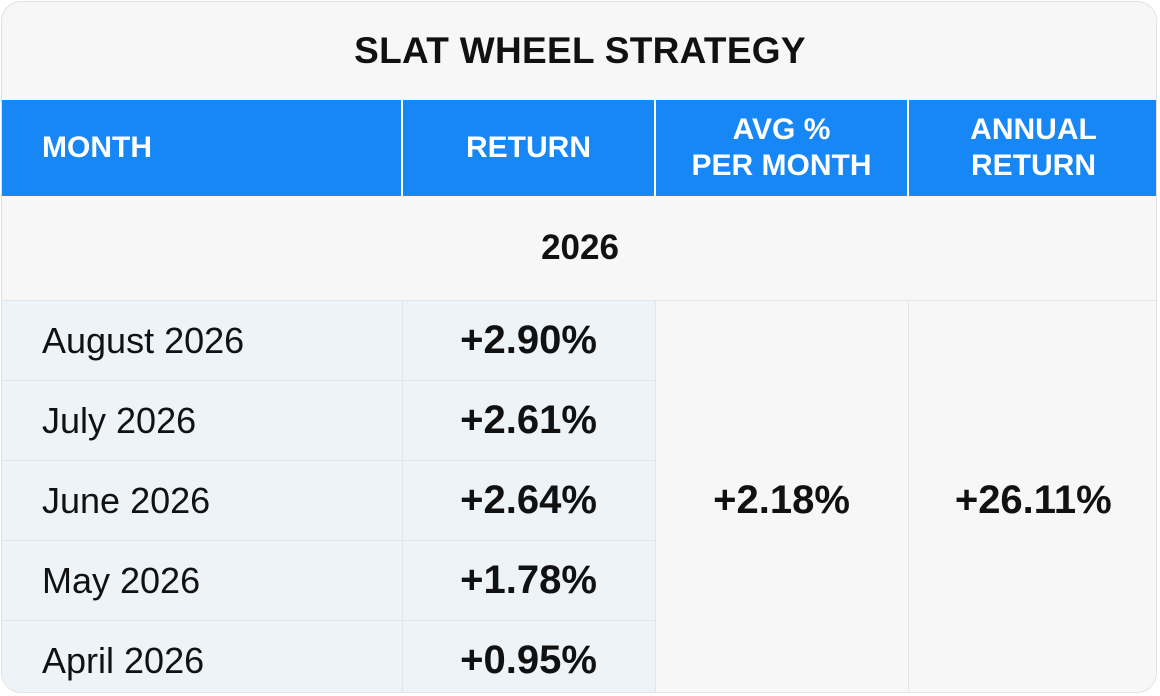 The width and height of the screenshot is (1160, 696). Describe the element at coordinates (202, 500) in the screenshot. I see `month-cell: June 2026` at that location.